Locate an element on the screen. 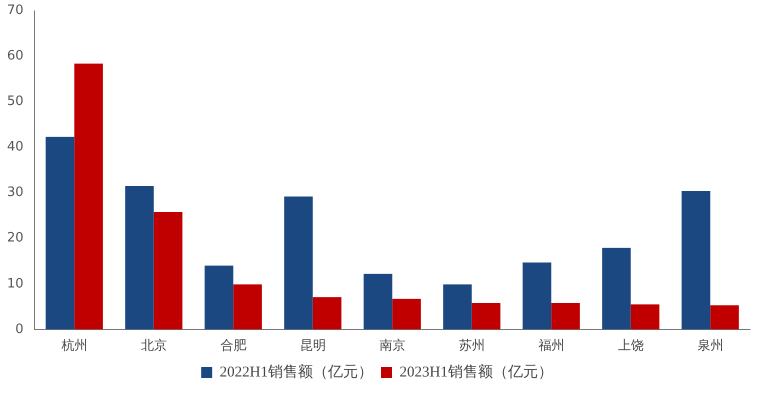 The image size is (760, 394). y-tick-label: 10 is located at coordinates (15, 284).